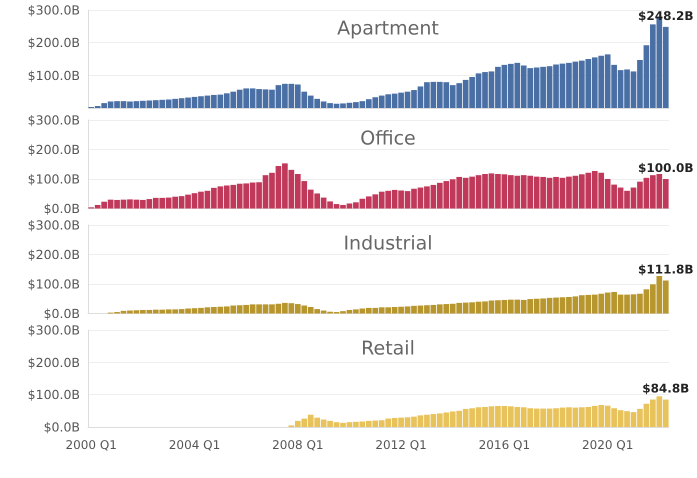  Describe the element at coordinates (608, 445) in the screenshot. I see `x-tick-label: 2020 Q1` at that location.